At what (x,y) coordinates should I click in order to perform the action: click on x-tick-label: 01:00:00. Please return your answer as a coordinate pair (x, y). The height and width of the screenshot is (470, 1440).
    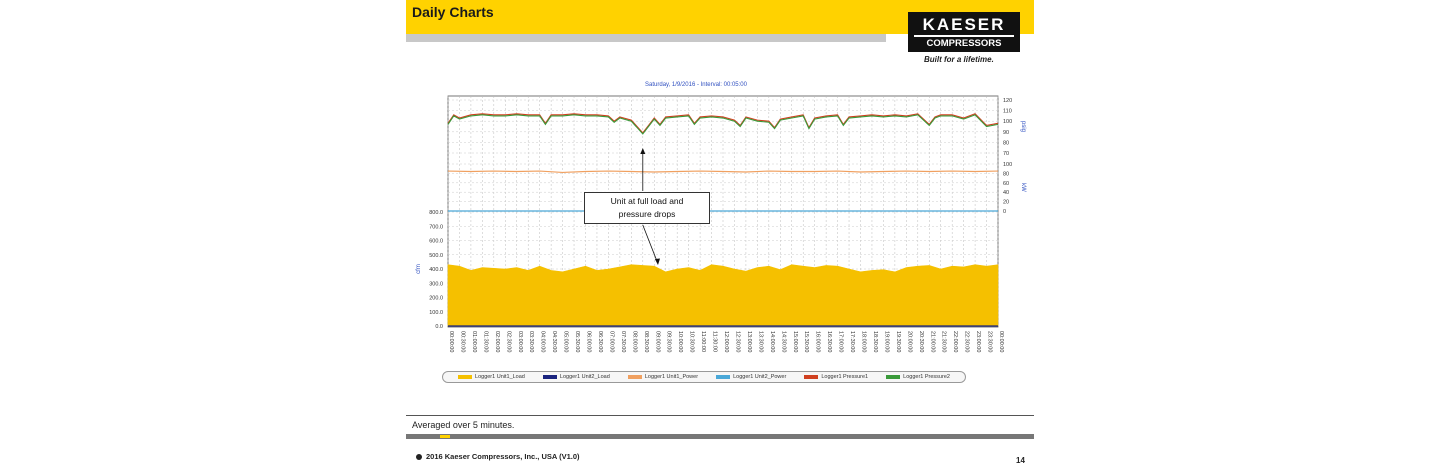
    Looking at the image, I should click on (474, 341).